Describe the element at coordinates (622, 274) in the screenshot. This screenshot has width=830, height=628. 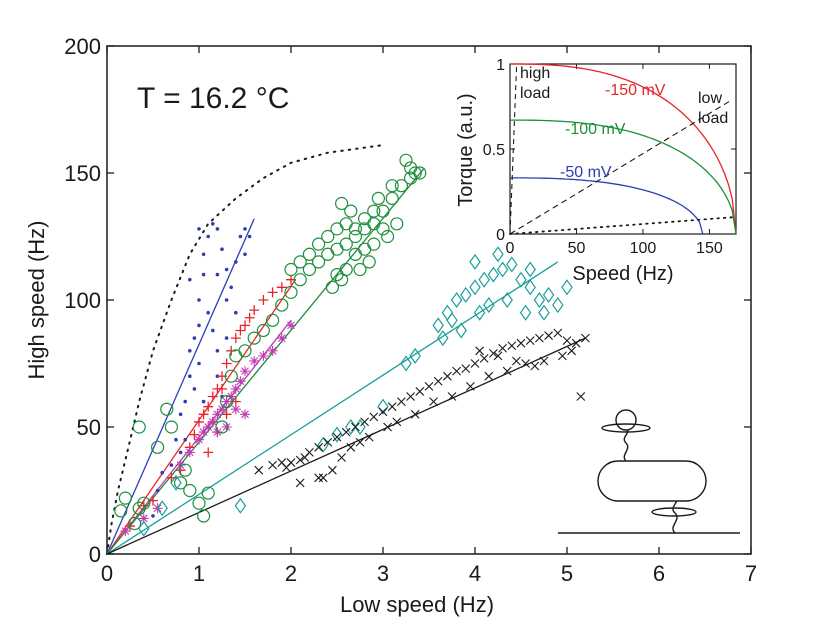
I see `inset-x-axis-title: Speed (Hz)` at that location.